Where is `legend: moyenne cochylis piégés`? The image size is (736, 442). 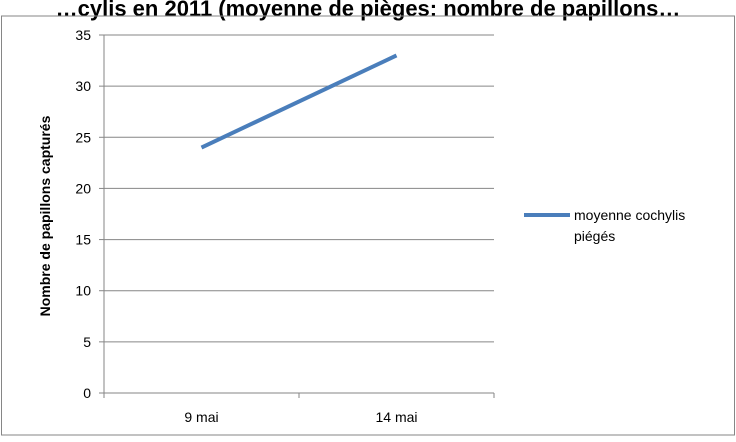
legend: moyenne cochylis piégés is located at coordinates (604, 225).